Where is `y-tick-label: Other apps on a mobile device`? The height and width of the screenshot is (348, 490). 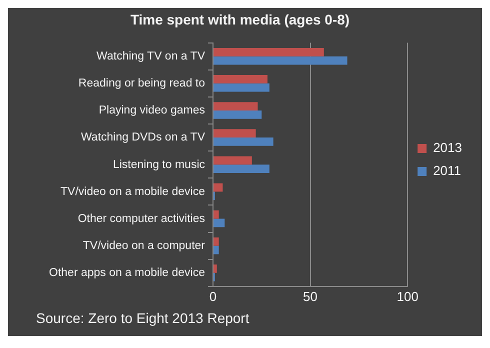 y-tick-label: Other apps on a mobile device is located at coordinates (127, 273).